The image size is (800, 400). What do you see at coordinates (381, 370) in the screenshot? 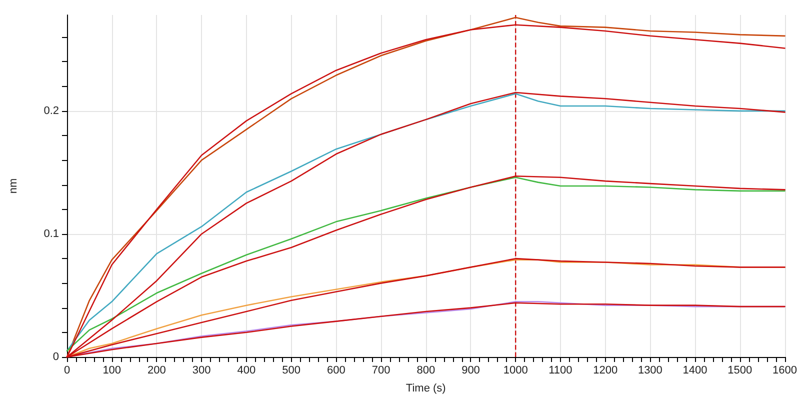
I see `x-tick-label: 700` at bounding box center [381, 370].